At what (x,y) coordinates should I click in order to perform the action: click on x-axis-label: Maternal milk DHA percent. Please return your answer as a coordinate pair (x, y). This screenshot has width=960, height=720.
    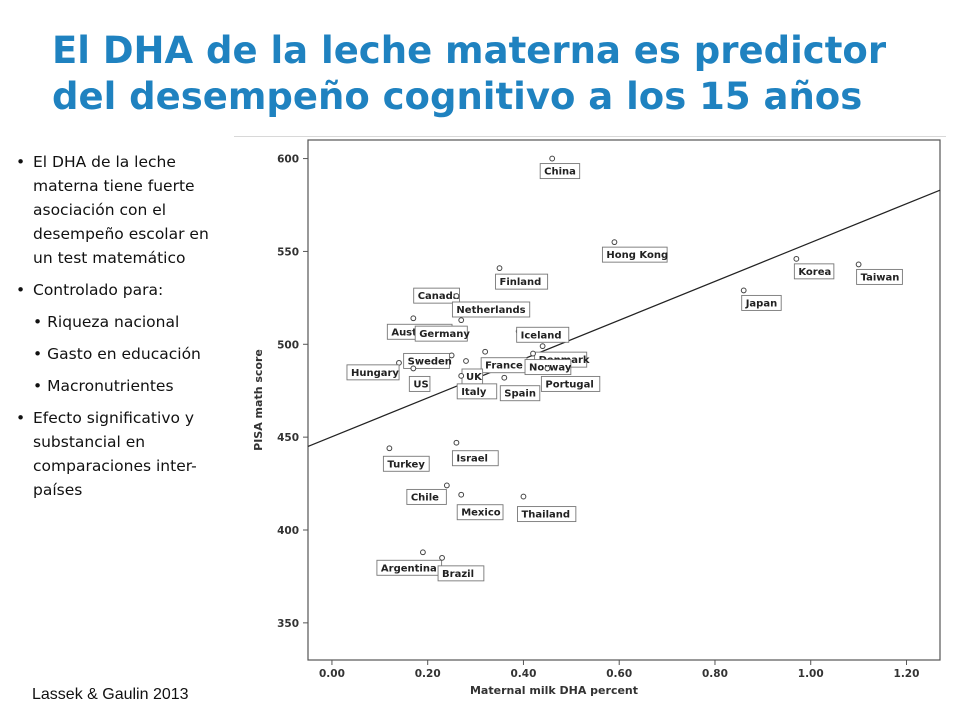
    Looking at the image, I should click on (554, 690).